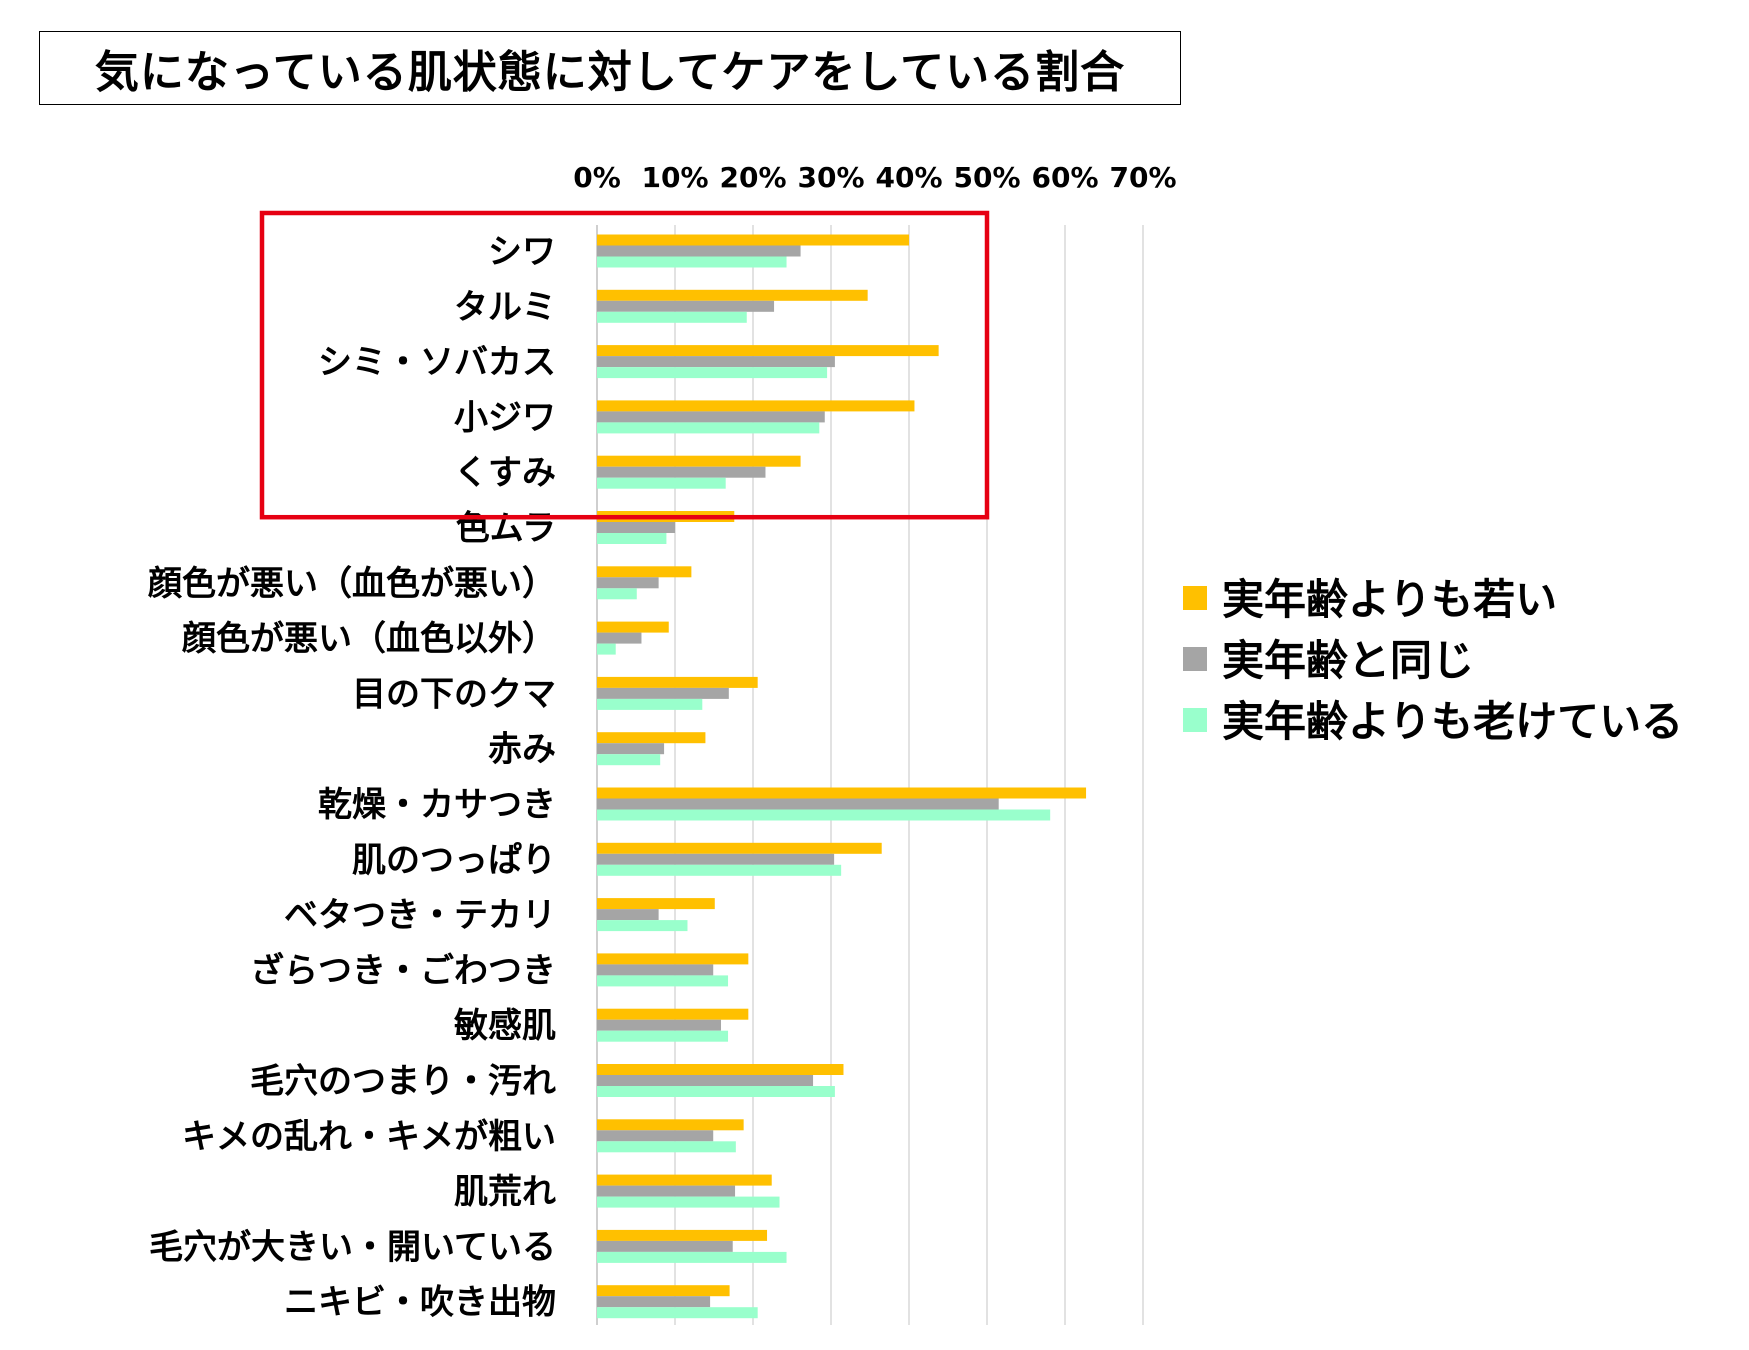 Image resolution: width=1749 pixels, height=1350 pixels. Describe the element at coordinates (454, 694) in the screenshot. I see `category-label: 目の下のクマ` at that location.